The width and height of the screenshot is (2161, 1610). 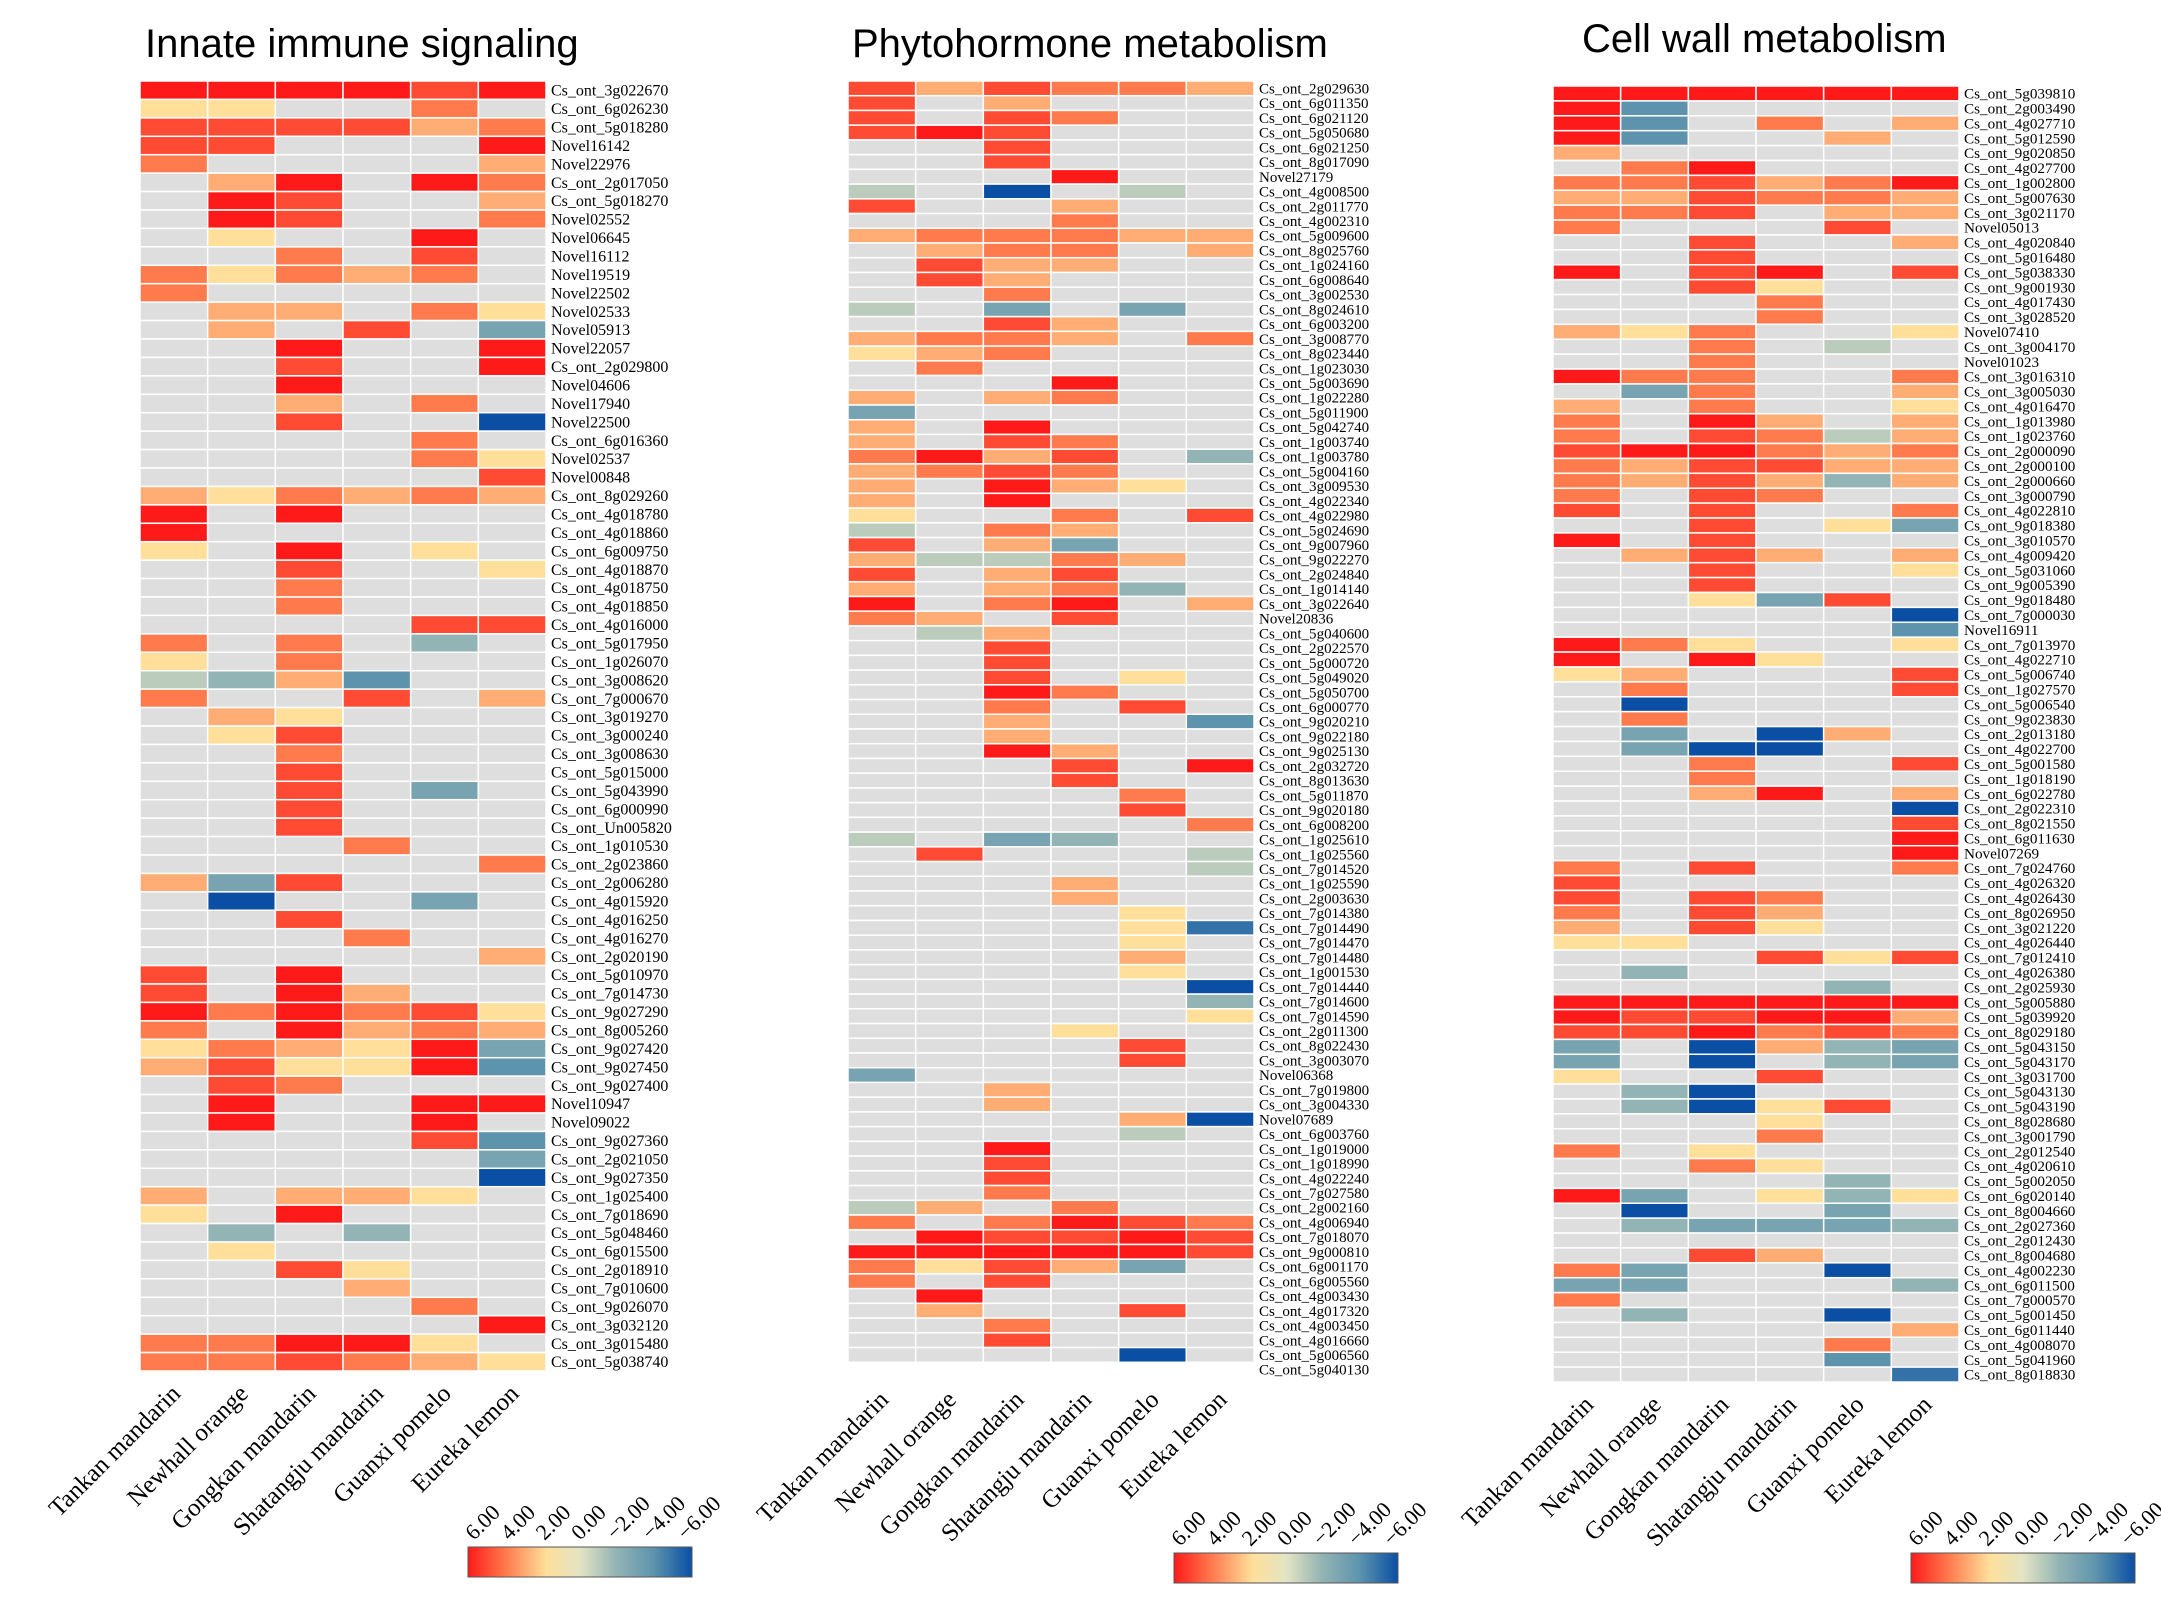 What do you see at coordinates (2020, 1181) in the screenshot?
I see `row-label: Cs_ont_5g002050` at bounding box center [2020, 1181].